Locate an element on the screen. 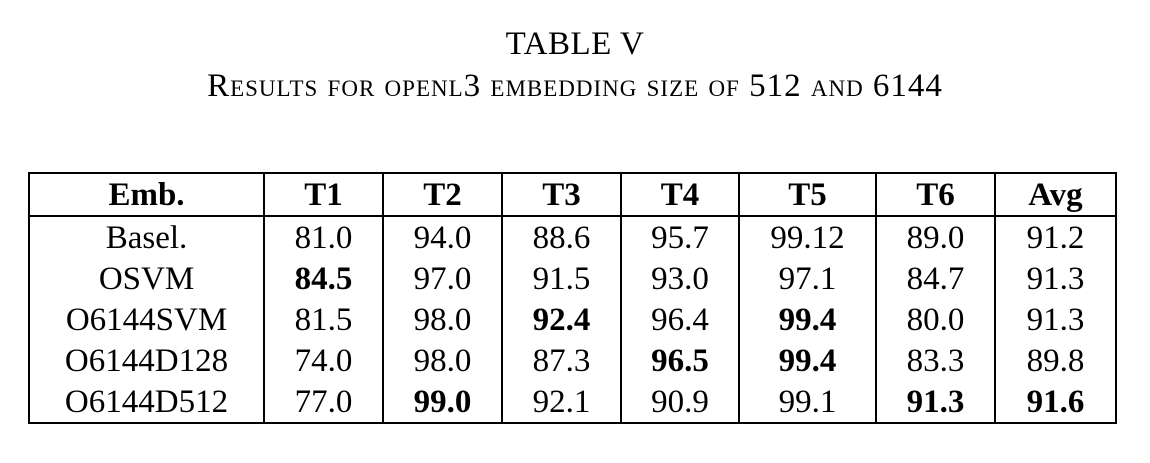  column-header-t1: T1 is located at coordinates (323, 195).